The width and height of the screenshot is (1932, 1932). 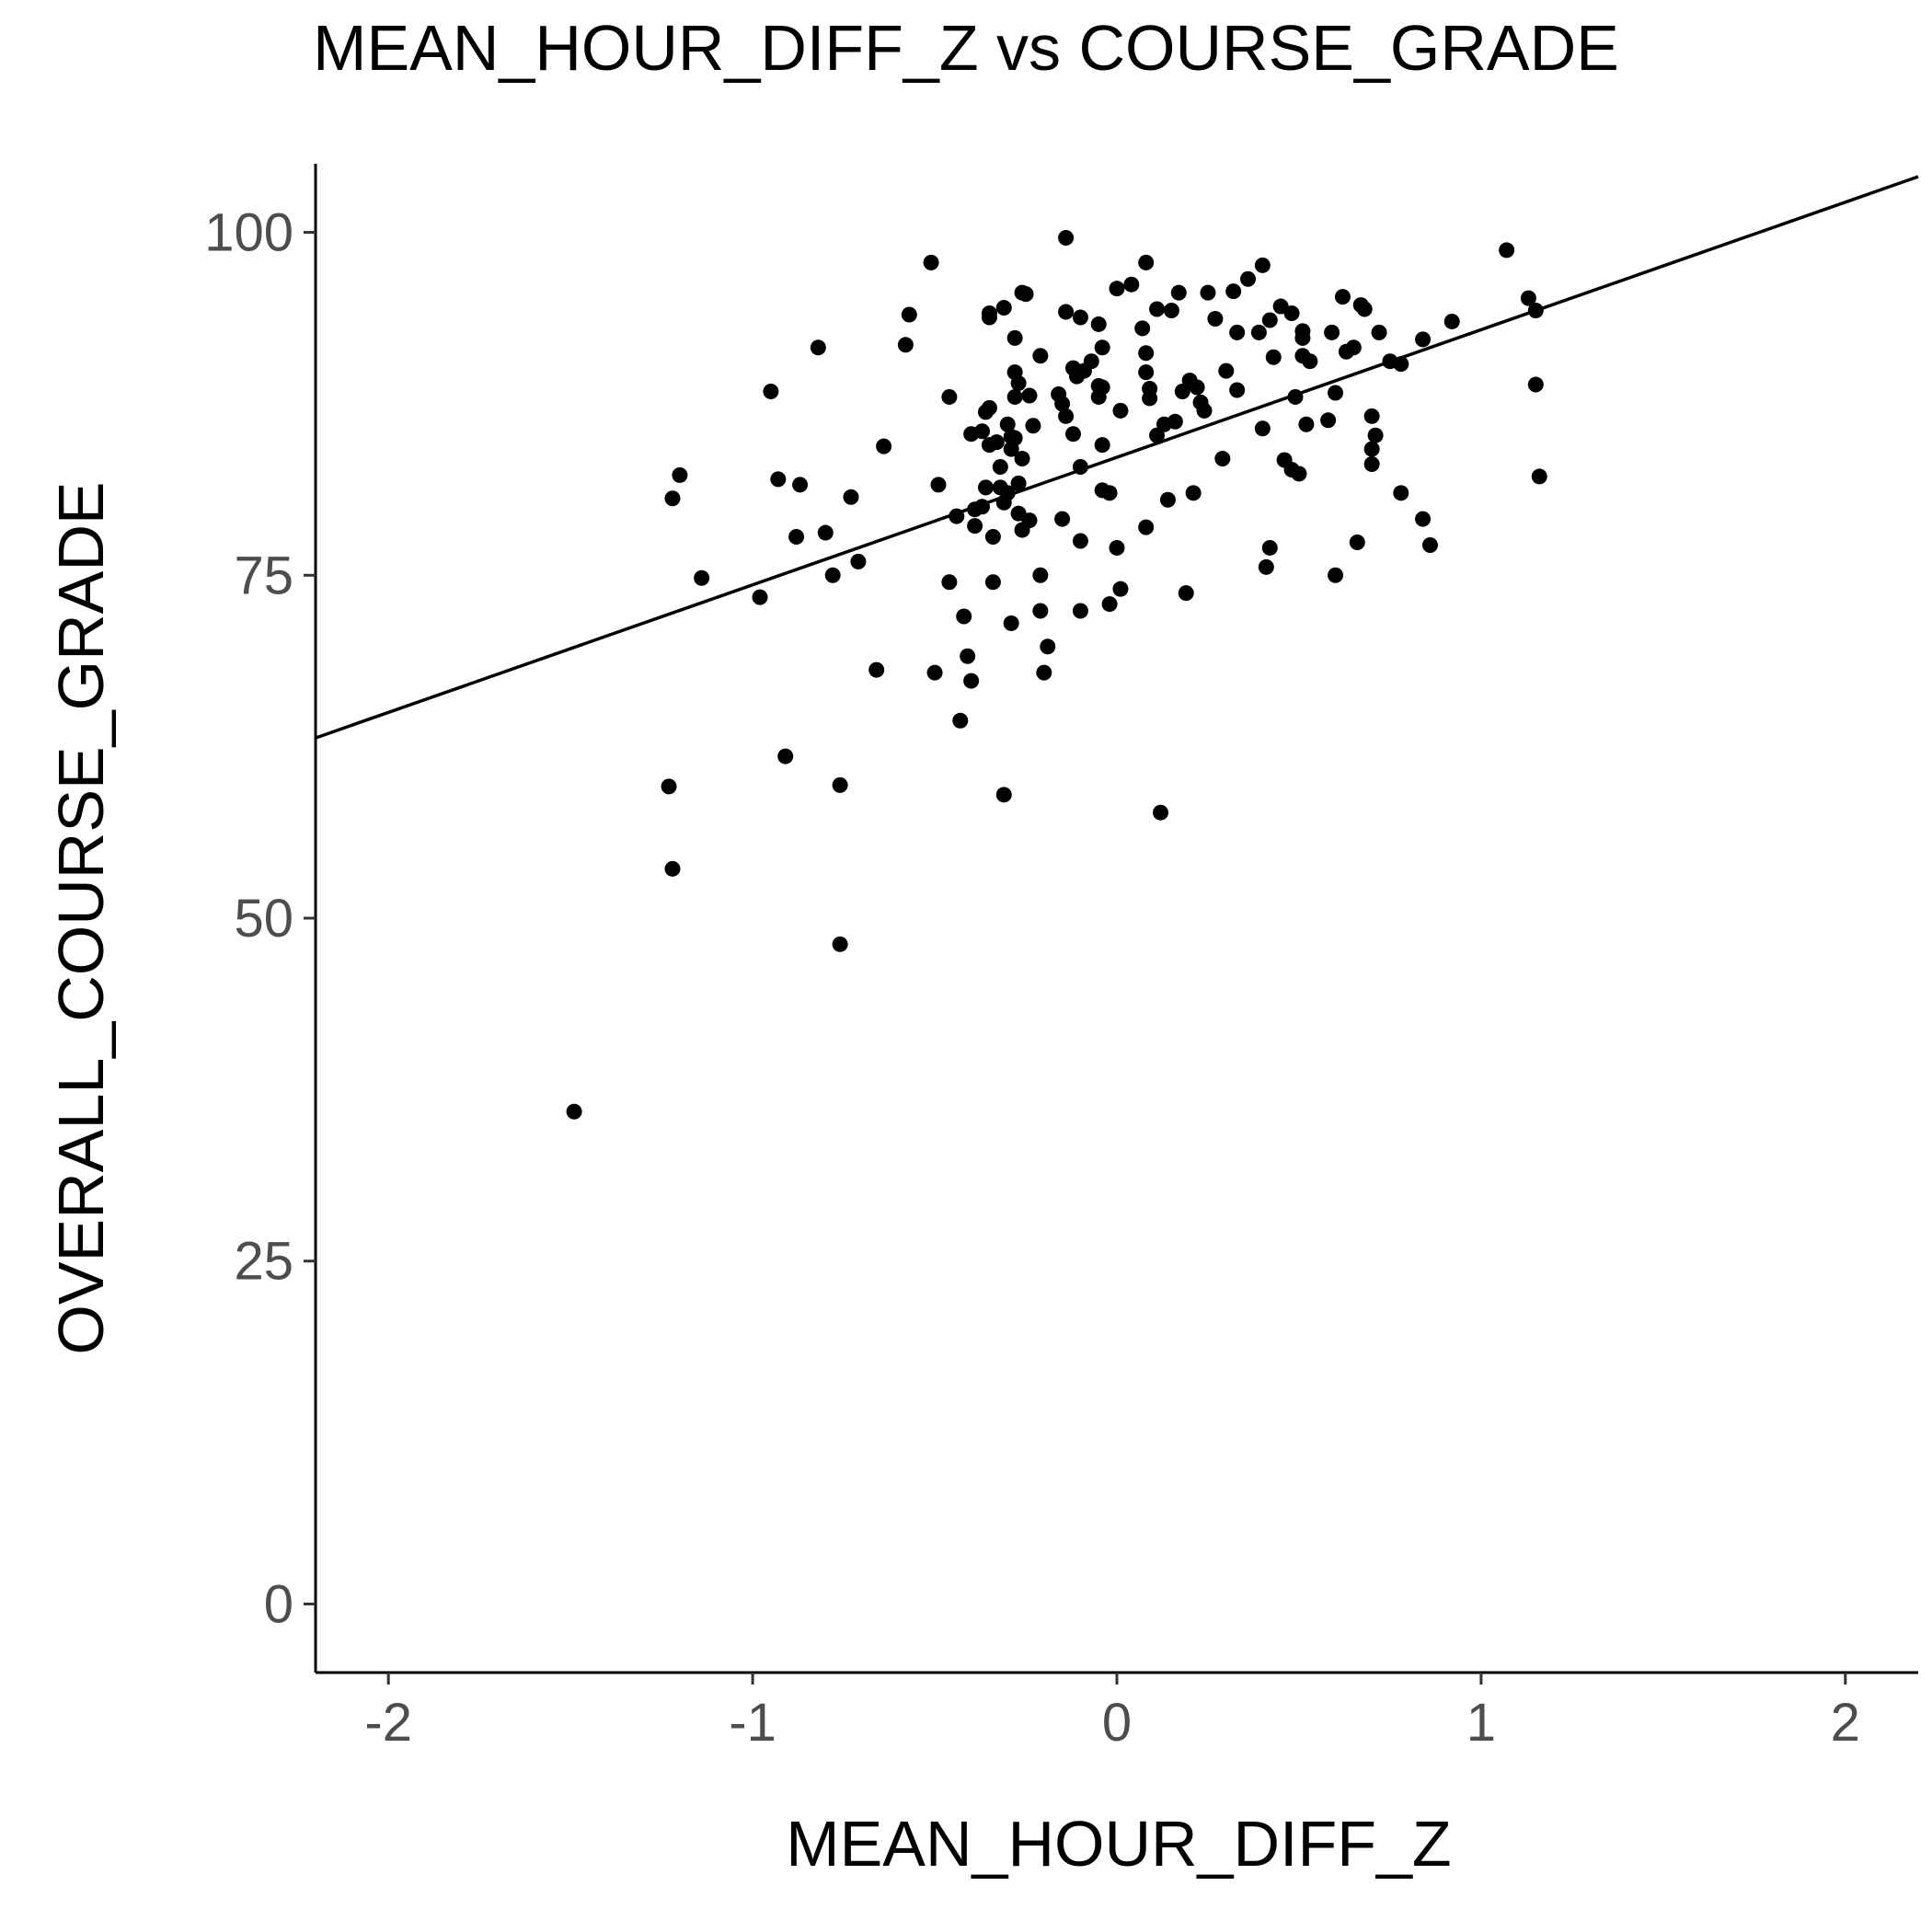 I want to click on y-tick-label: 100, so click(x=248, y=233).